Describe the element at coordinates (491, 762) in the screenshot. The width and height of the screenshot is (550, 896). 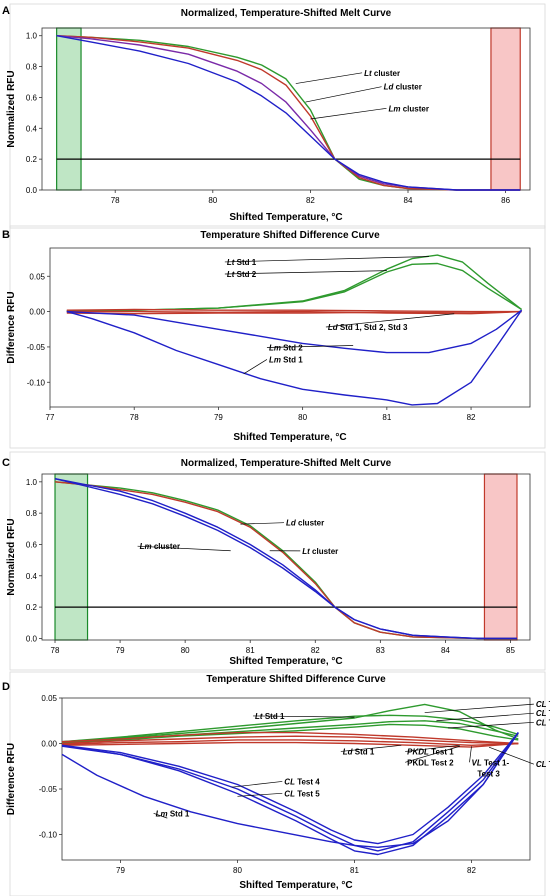
I see `annotation-label: VL Test 1-` at that location.